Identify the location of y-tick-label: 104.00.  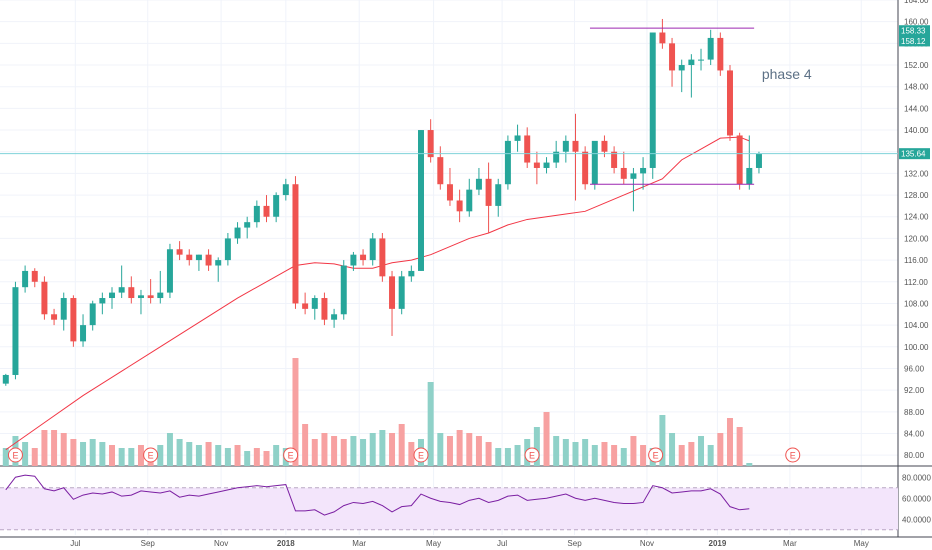
(916, 325).